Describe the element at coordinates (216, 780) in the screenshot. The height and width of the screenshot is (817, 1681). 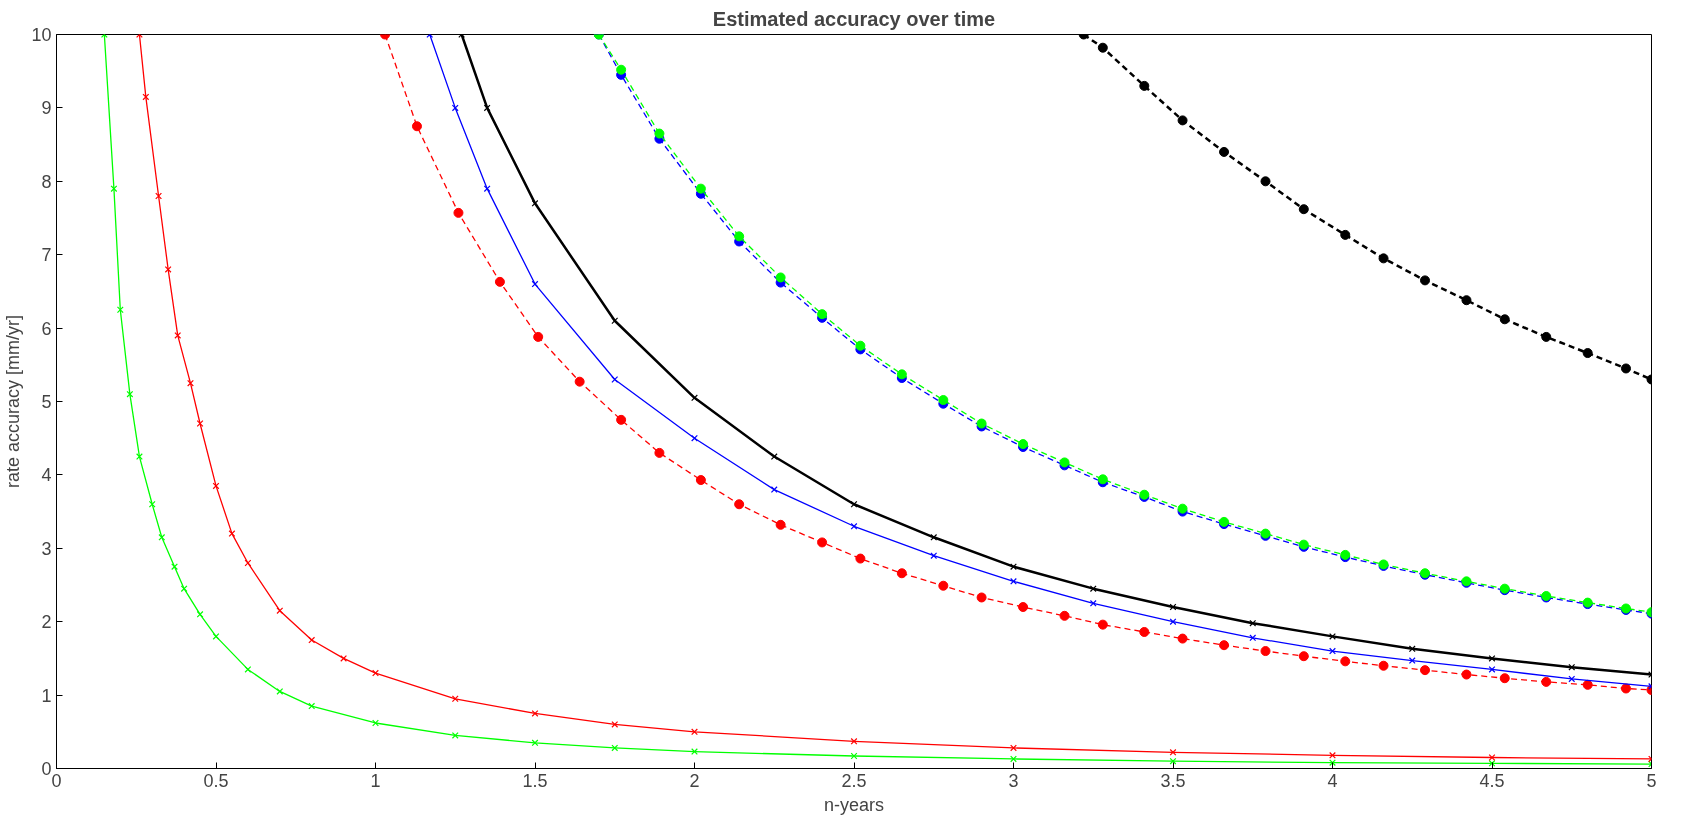
I see `x-tick-label: 0.5` at that location.